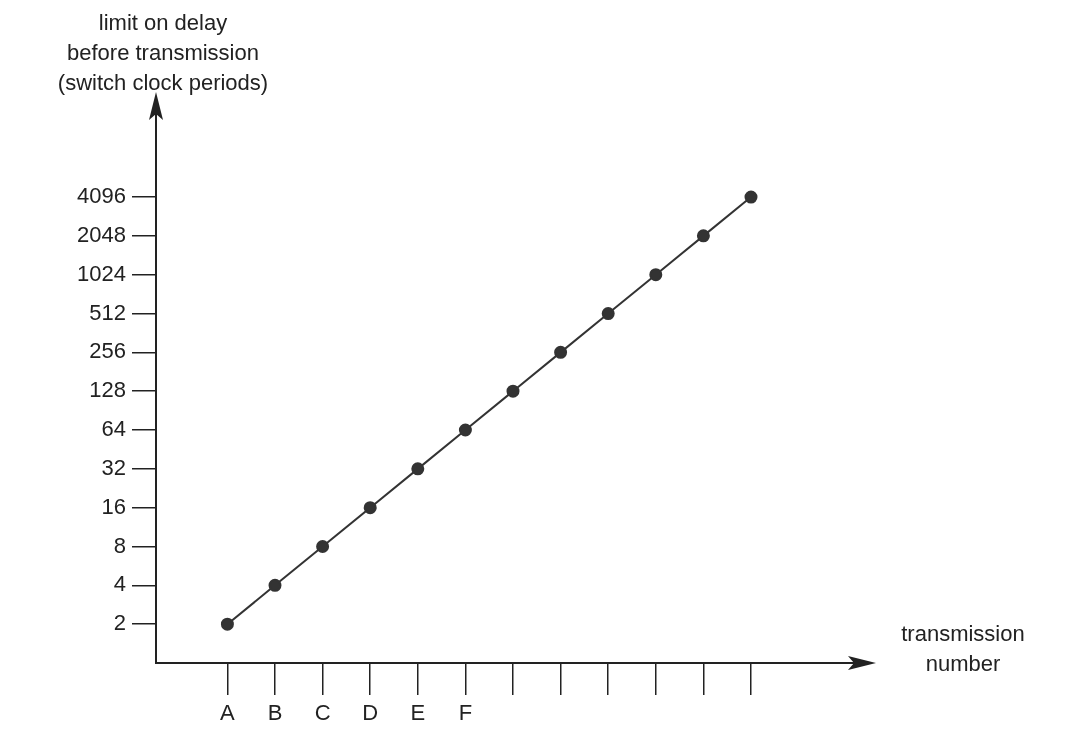 This screenshot has width=1068, height=745. Describe the element at coordinates (465, 713) in the screenshot. I see `x-tick-label: F` at that location.